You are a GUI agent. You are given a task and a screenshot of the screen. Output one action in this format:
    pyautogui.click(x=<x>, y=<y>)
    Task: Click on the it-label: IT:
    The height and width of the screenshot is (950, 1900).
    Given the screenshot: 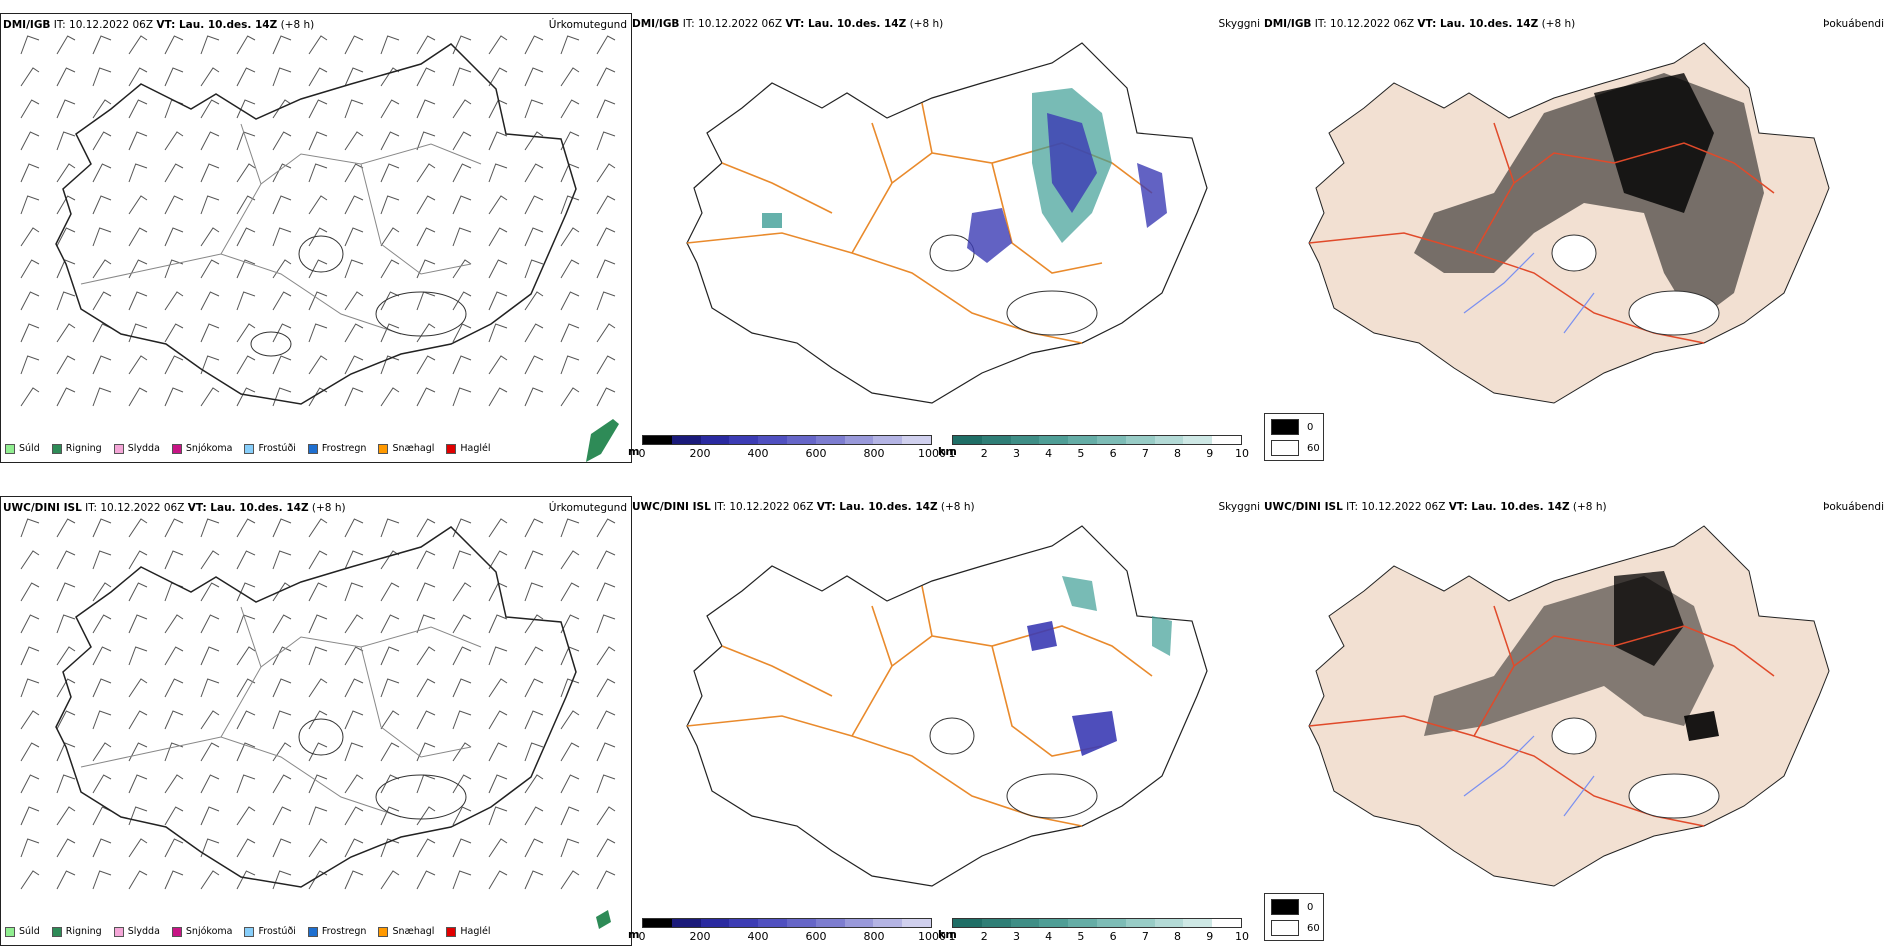 What is the action you would take?
    pyautogui.click(x=1320, y=24)
    